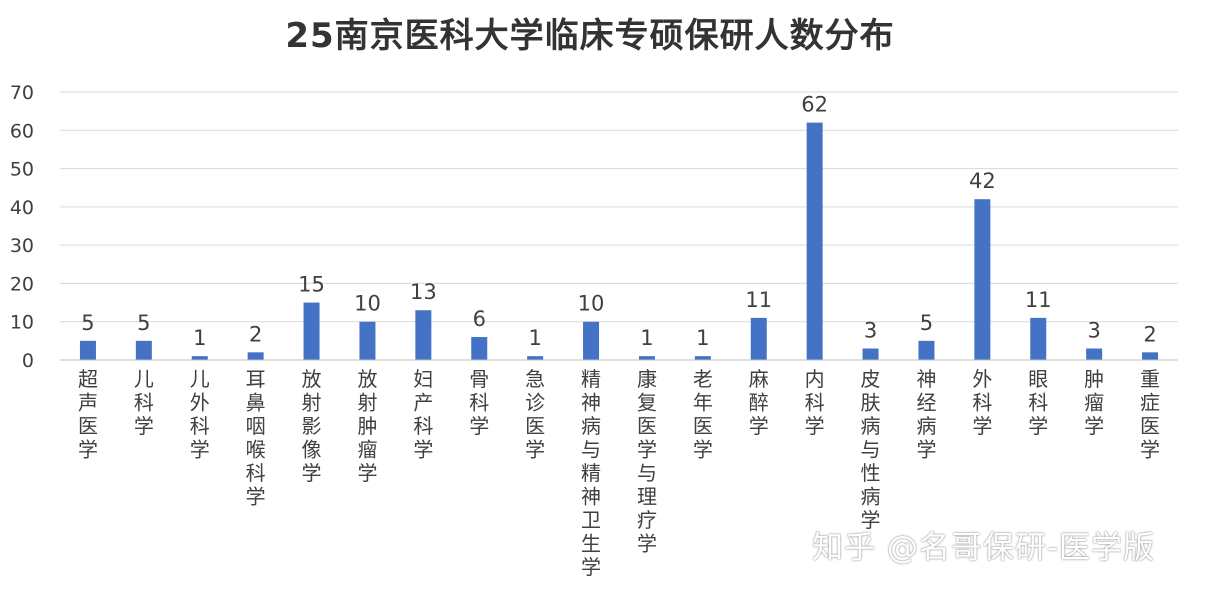  I want to click on y-tick-label: 20, so click(22, 284).